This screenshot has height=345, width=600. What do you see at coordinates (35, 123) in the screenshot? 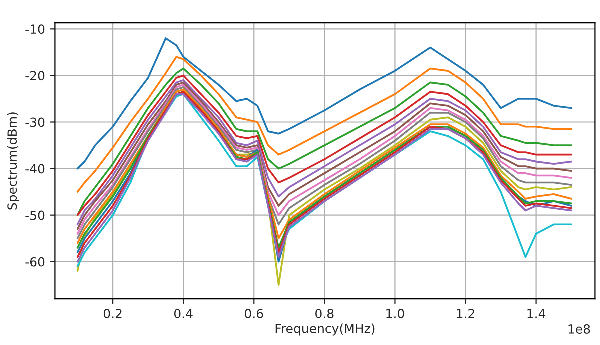
I see `y-tick-label: -30` at bounding box center [35, 123].